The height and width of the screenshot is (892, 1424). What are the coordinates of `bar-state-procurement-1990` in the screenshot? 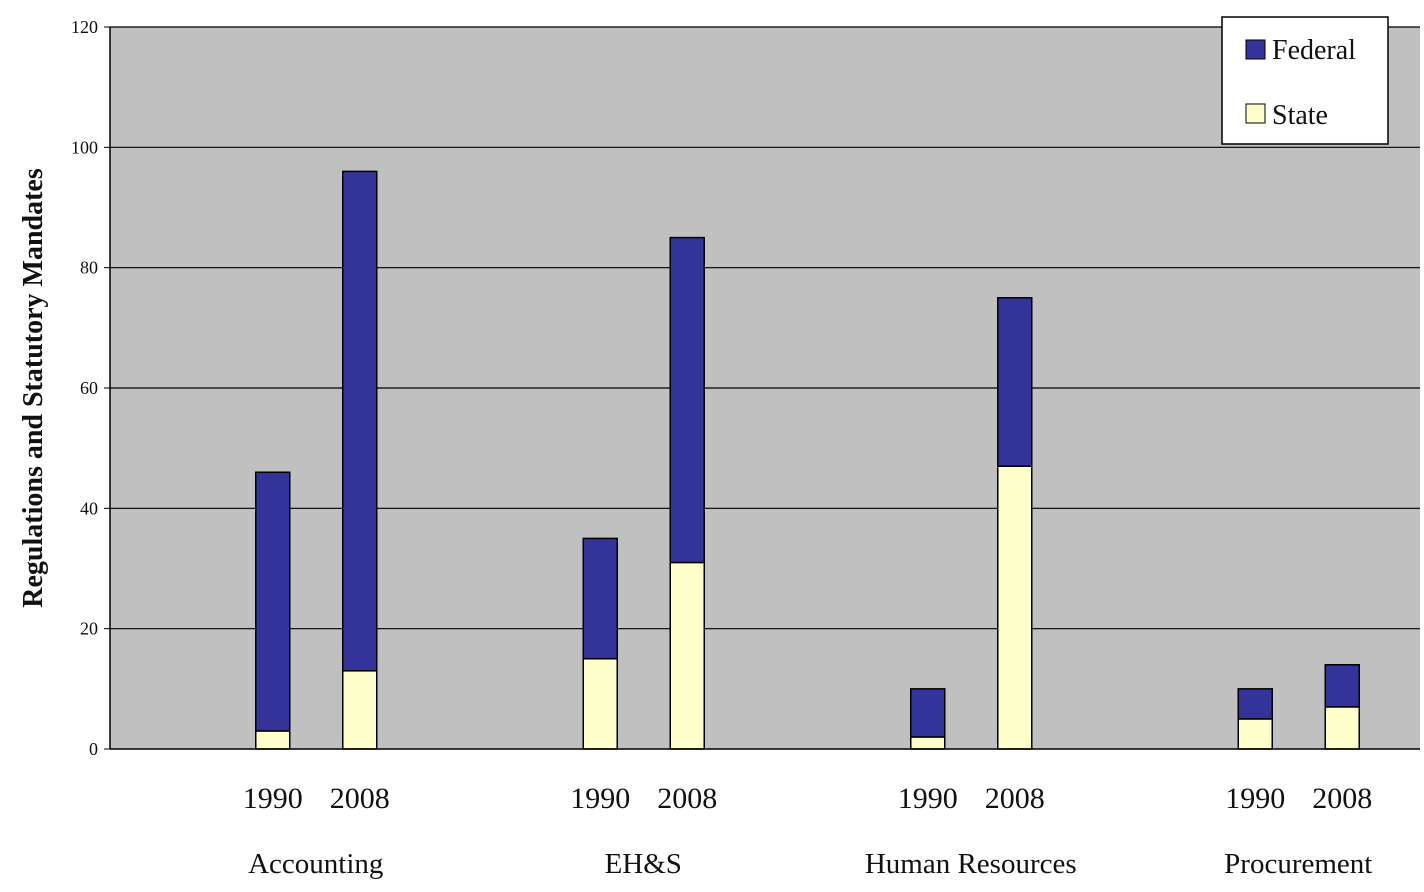 It's located at (1255, 734).